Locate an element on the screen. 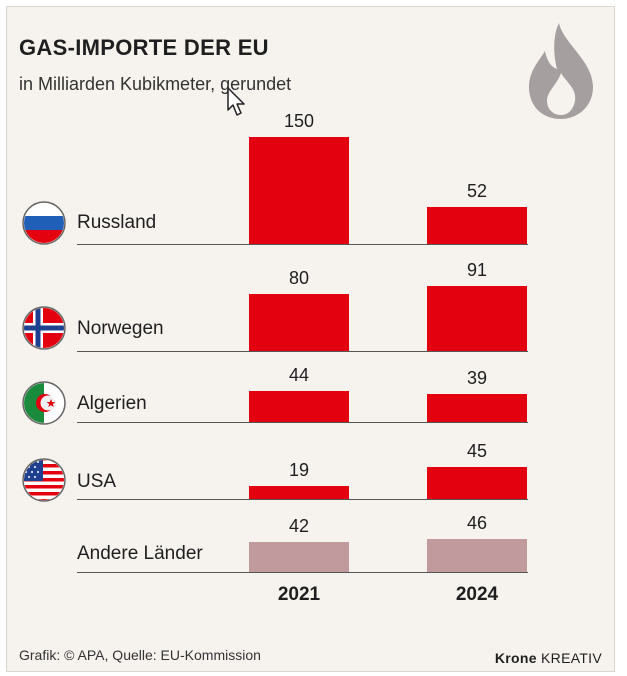 The height and width of the screenshot is (676, 627). bar-usa-2021 is located at coordinates (299, 492).